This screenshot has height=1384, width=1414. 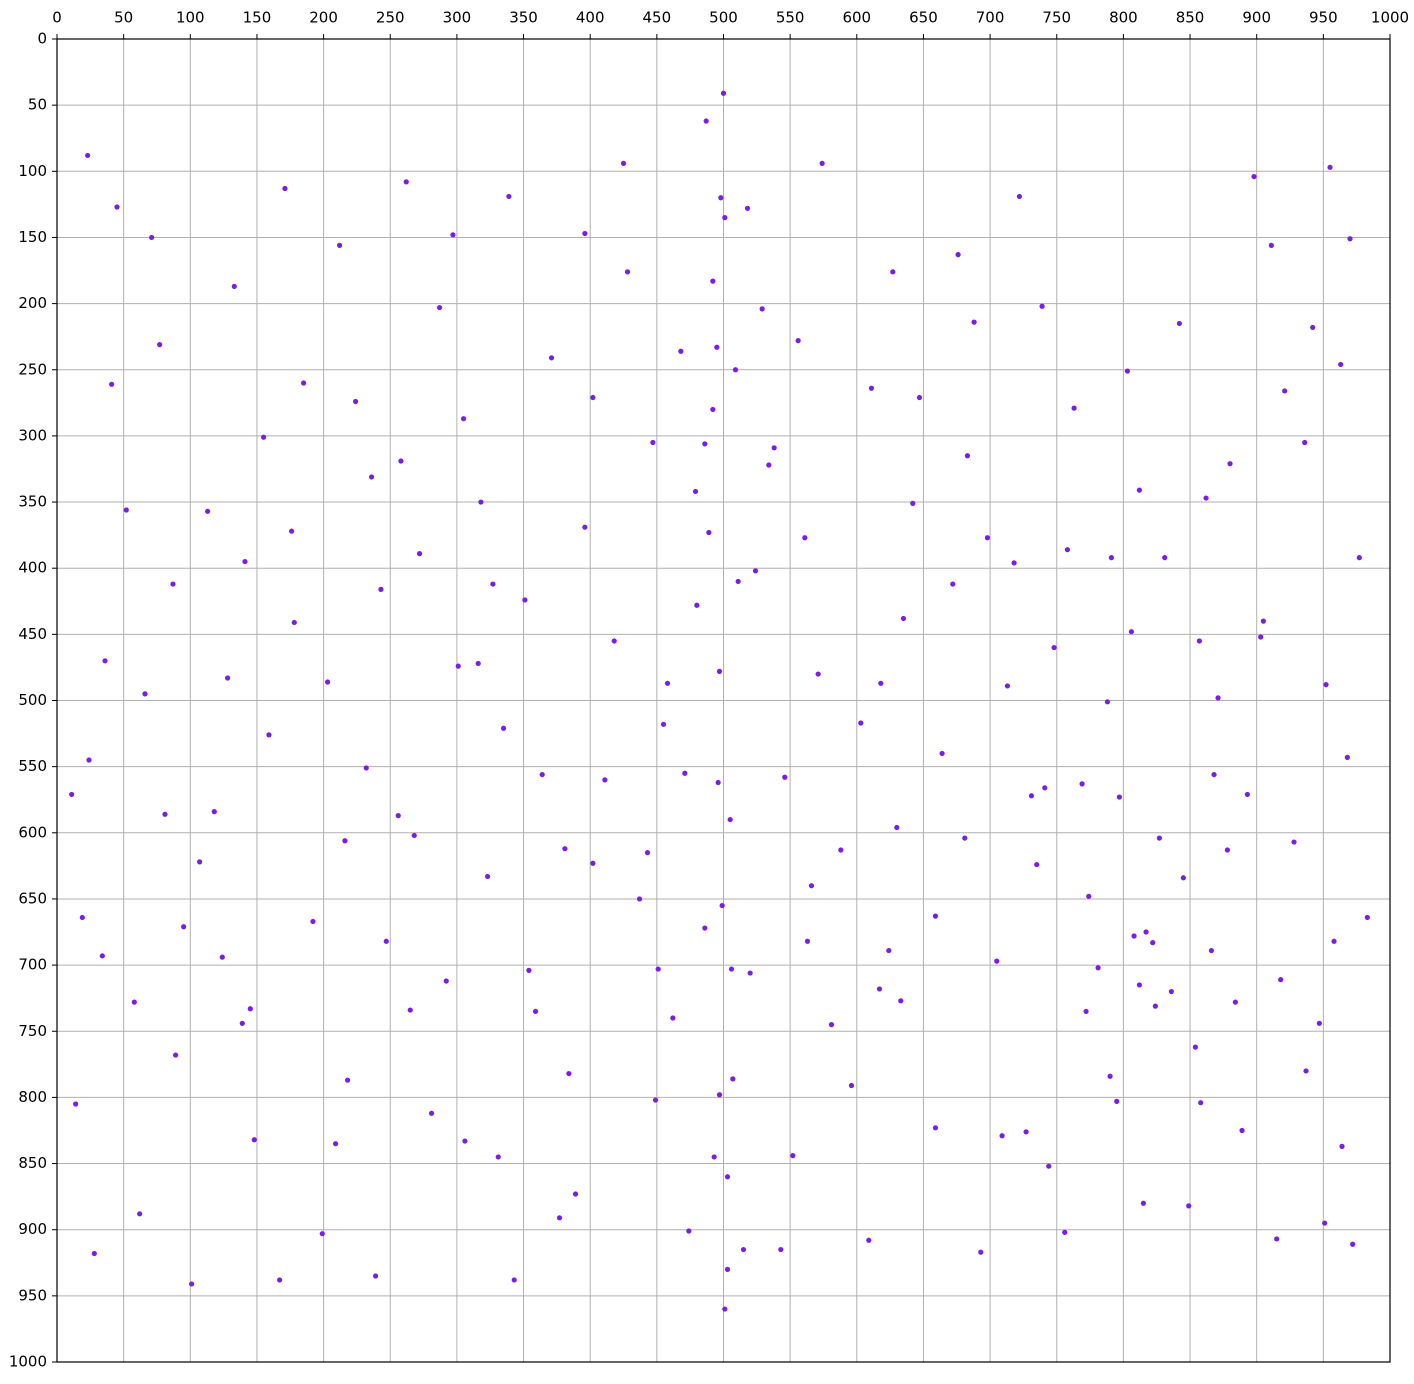 I want to click on y-tick-label: 50, so click(x=37, y=105).